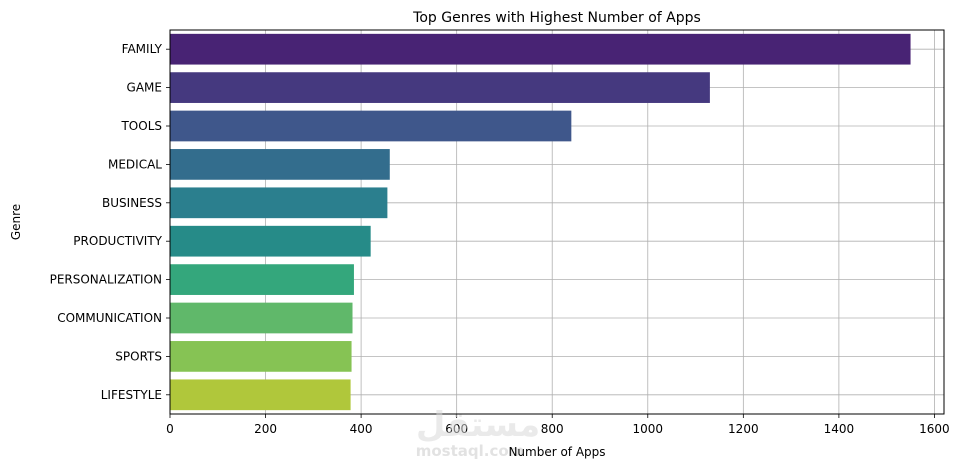 This screenshot has width=958, height=468. I want to click on watermark: مستقل mostaql.com, so click(478, 432).